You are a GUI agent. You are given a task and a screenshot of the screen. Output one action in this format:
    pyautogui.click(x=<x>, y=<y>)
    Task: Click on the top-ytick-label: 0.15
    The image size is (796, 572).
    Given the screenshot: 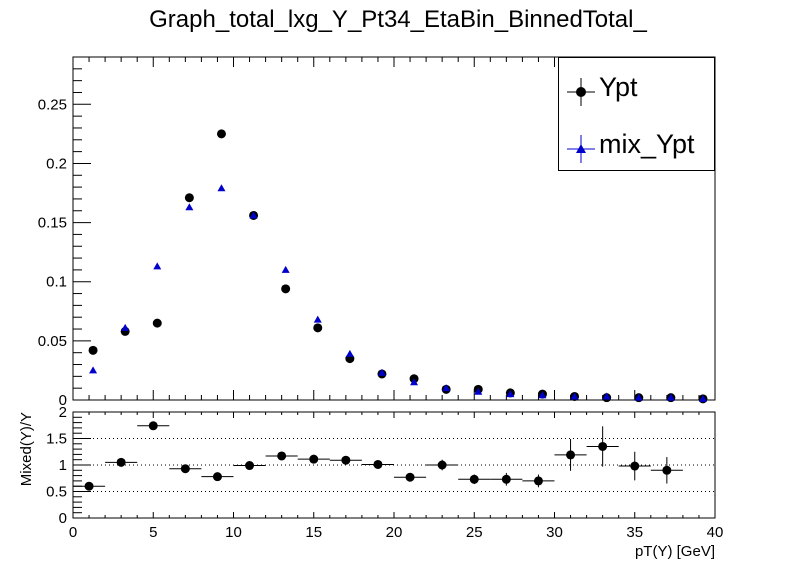 What is the action you would take?
    pyautogui.click(x=52, y=223)
    